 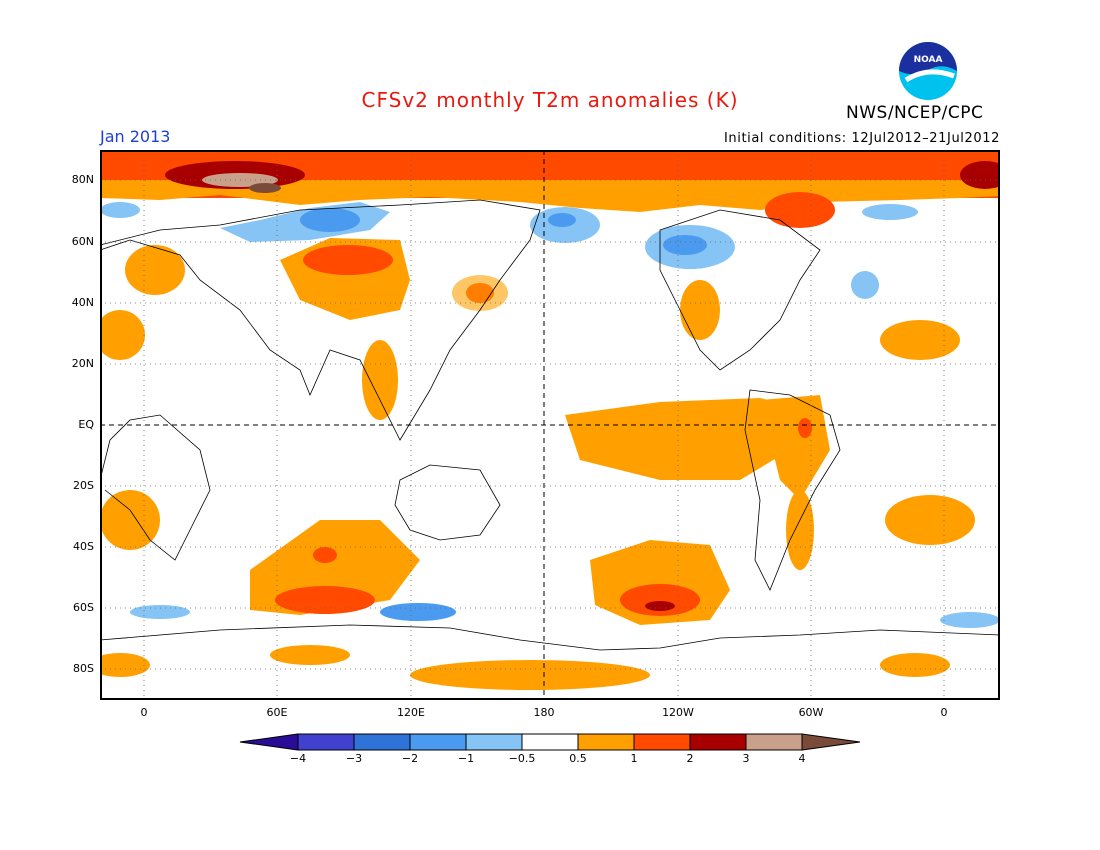 What do you see at coordinates (466, 758) in the screenshot?
I see `colorbar-label-neg1: −1` at bounding box center [466, 758].